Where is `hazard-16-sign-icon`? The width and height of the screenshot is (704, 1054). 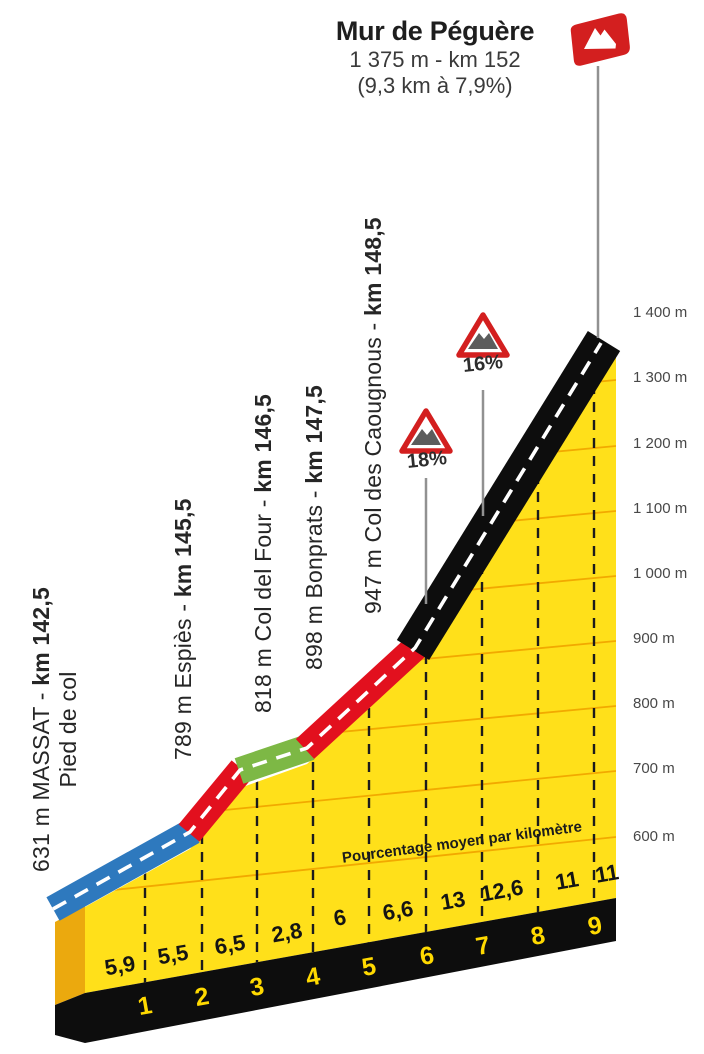
hazard-16-sign-icon is located at coordinates (483, 335).